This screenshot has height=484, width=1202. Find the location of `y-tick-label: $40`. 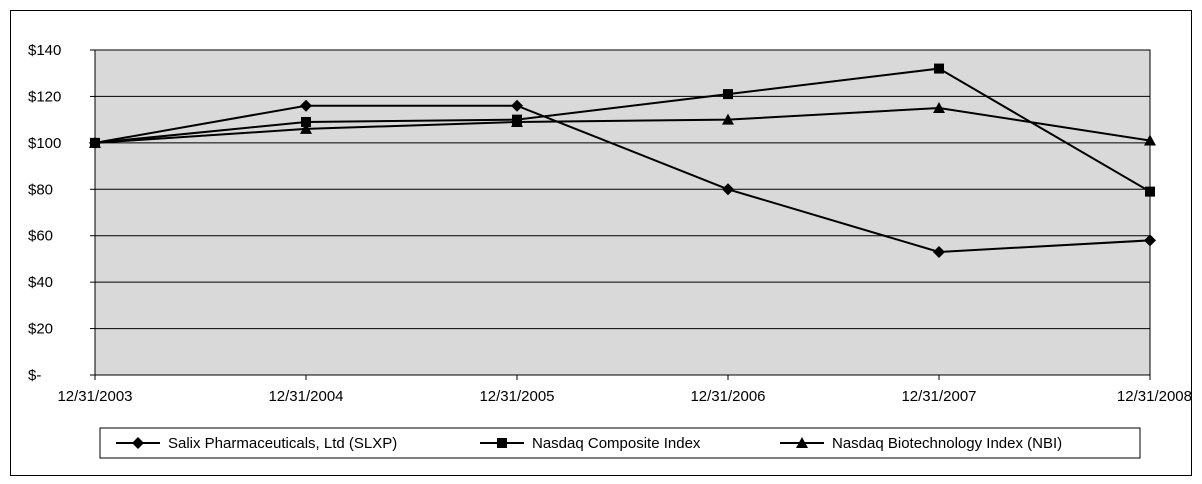

y-tick-label: $40 is located at coordinates (40, 282).